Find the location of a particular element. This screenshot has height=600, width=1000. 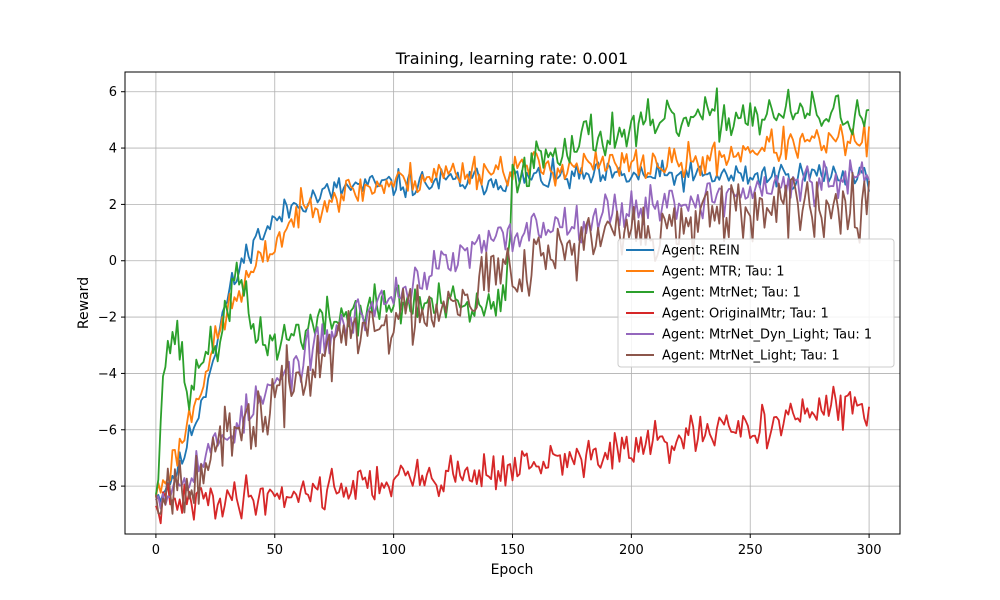

x-tick-label: 200 is located at coordinates (631, 550).